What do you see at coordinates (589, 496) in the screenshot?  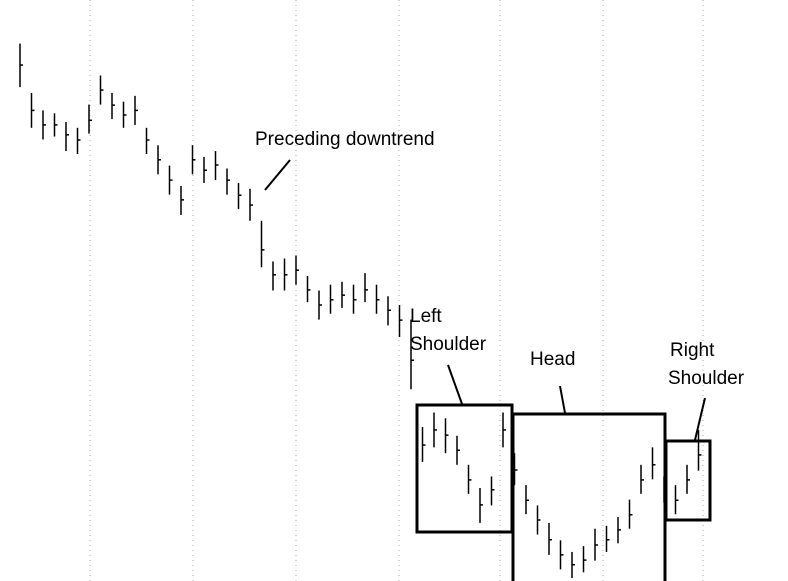 I see `head-box` at bounding box center [589, 496].